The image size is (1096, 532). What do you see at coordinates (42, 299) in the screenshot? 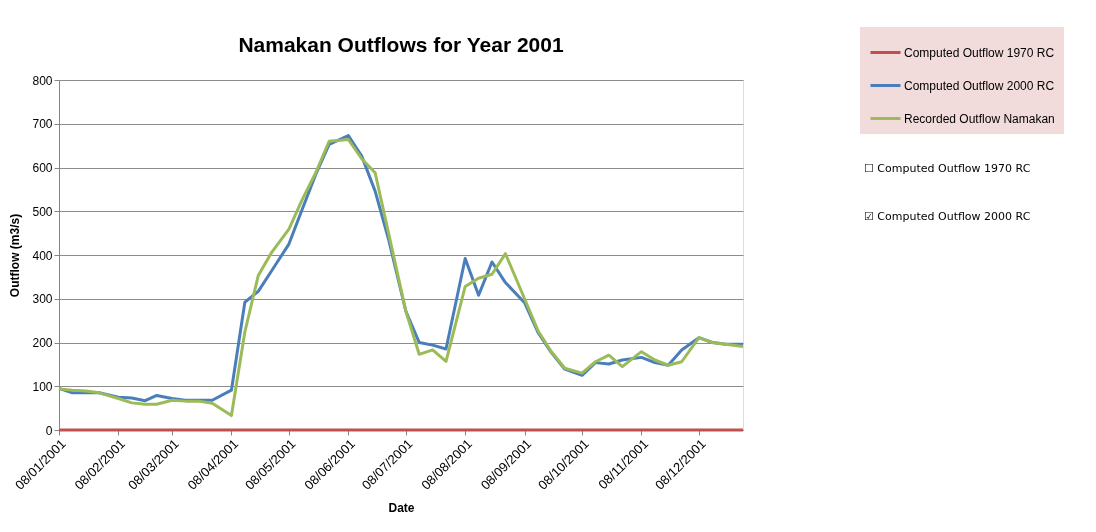
I see `y-tick-label: 300` at bounding box center [42, 299].